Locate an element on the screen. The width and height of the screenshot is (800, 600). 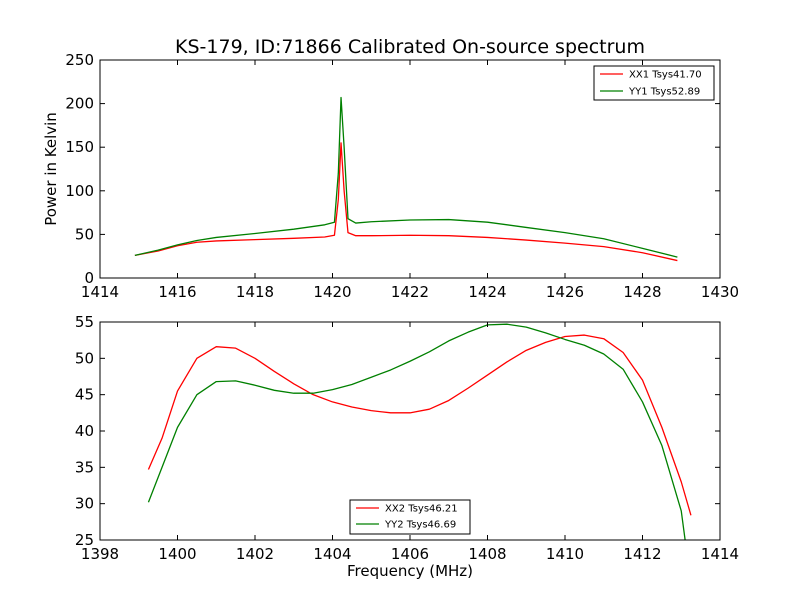
chart-top-ytick-label: 250 is located at coordinates (79, 60).